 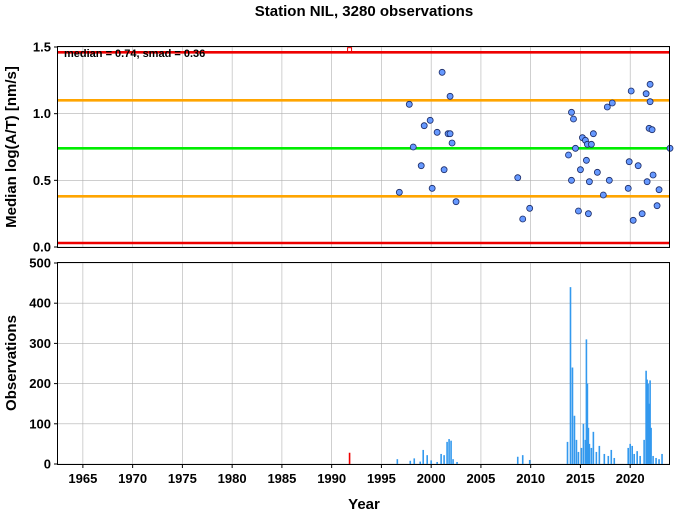 What do you see at coordinates (11, 363) in the screenshot?
I see `observations-y-axis-label: Observations` at bounding box center [11, 363].